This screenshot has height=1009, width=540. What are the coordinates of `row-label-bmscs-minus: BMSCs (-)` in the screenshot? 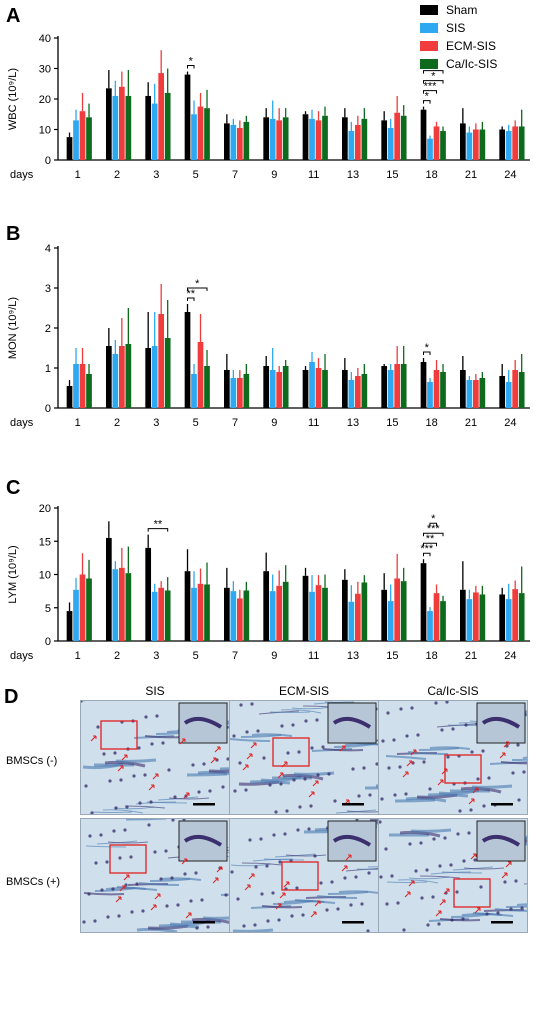 It's located at (32, 761).